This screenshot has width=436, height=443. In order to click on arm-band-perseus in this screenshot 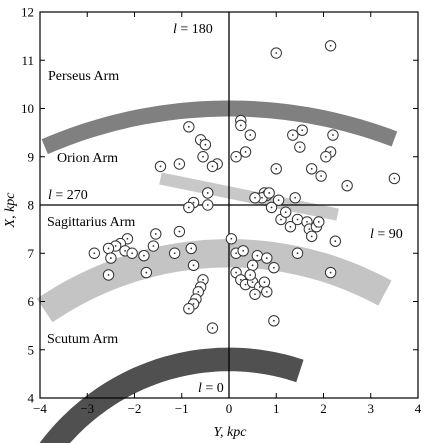, I will do `click(219, 127)`.